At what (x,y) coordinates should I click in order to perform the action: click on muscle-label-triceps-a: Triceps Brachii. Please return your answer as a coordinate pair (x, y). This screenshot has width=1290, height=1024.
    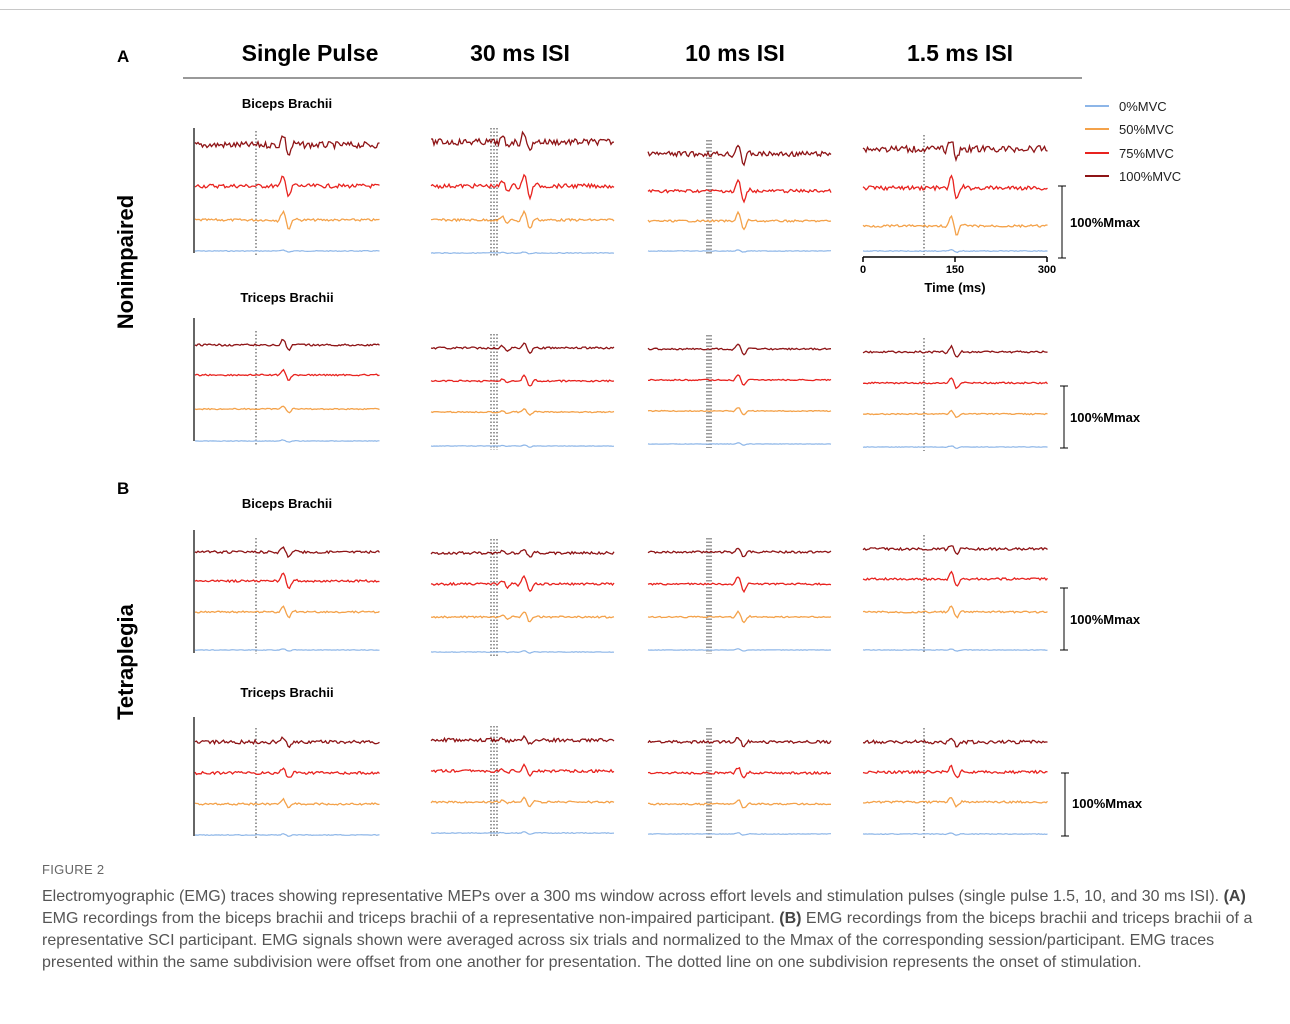
    Looking at the image, I should click on (286, 297).